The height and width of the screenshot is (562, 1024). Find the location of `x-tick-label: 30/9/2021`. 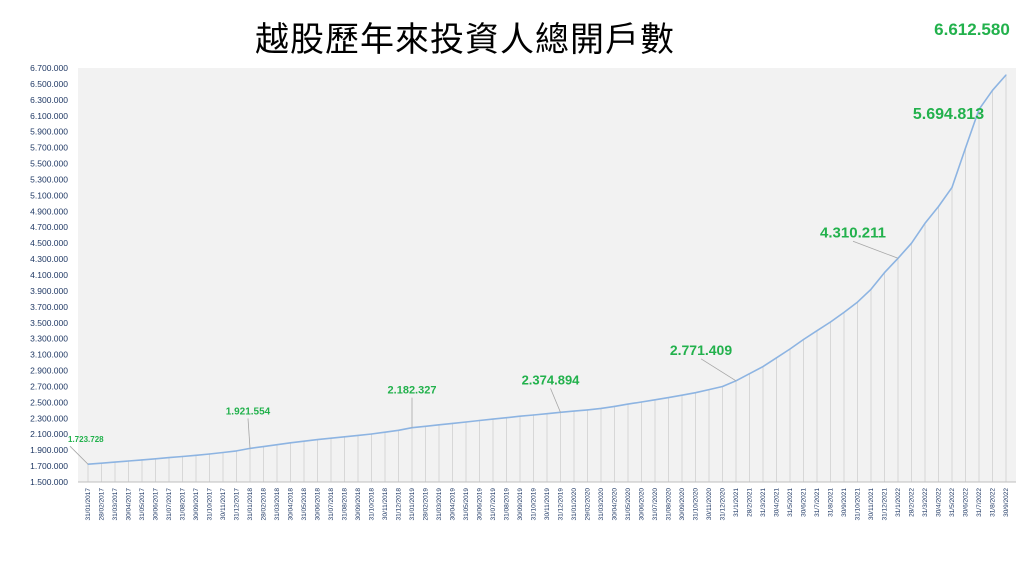

x-tick-label: 30/9/2021 is located at coordinates (844, 502).